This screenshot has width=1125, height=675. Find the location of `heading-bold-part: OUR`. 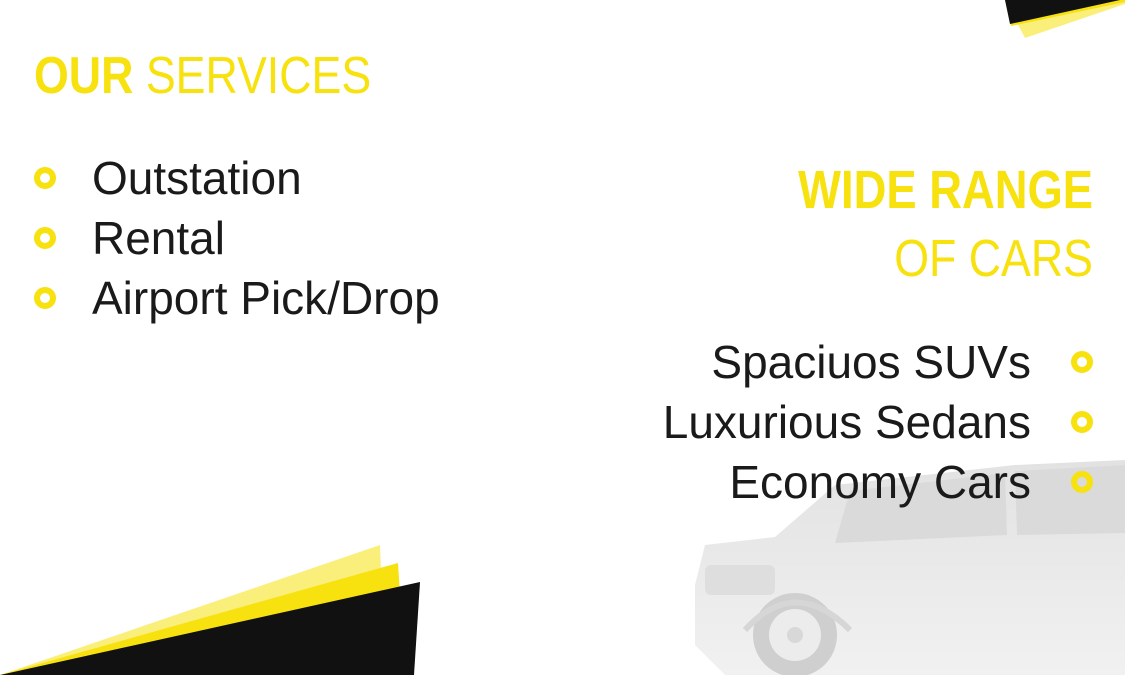

heading-bold-part: OUR is located at coordinates (84, 76).